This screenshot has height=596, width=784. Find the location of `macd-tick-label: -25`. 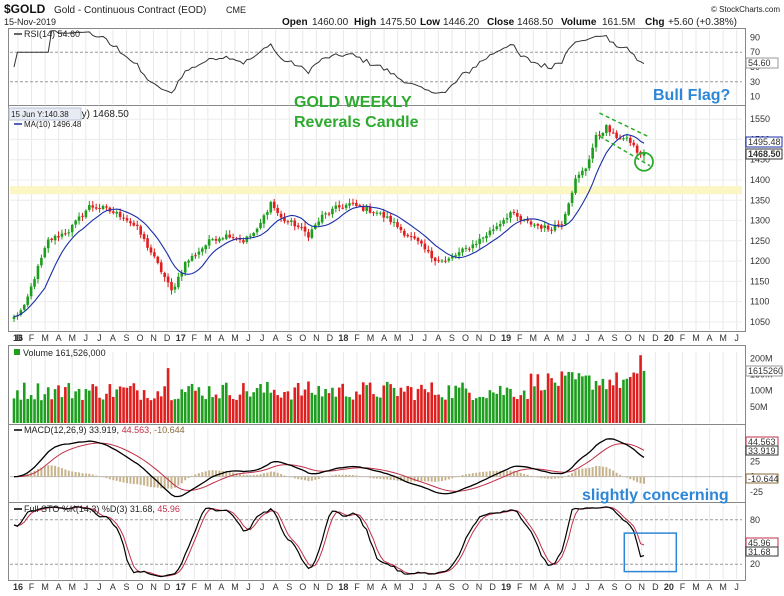

macd-tick-label: -25 is located at coordinates (756, 492).